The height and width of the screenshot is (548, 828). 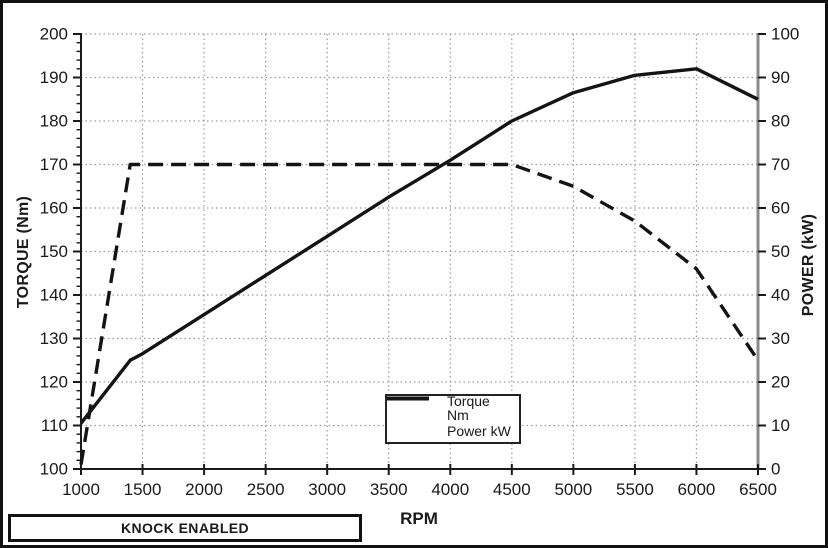 I want to click on left-axis-title: TORQUE (Nm), so click(x=23, y=252).